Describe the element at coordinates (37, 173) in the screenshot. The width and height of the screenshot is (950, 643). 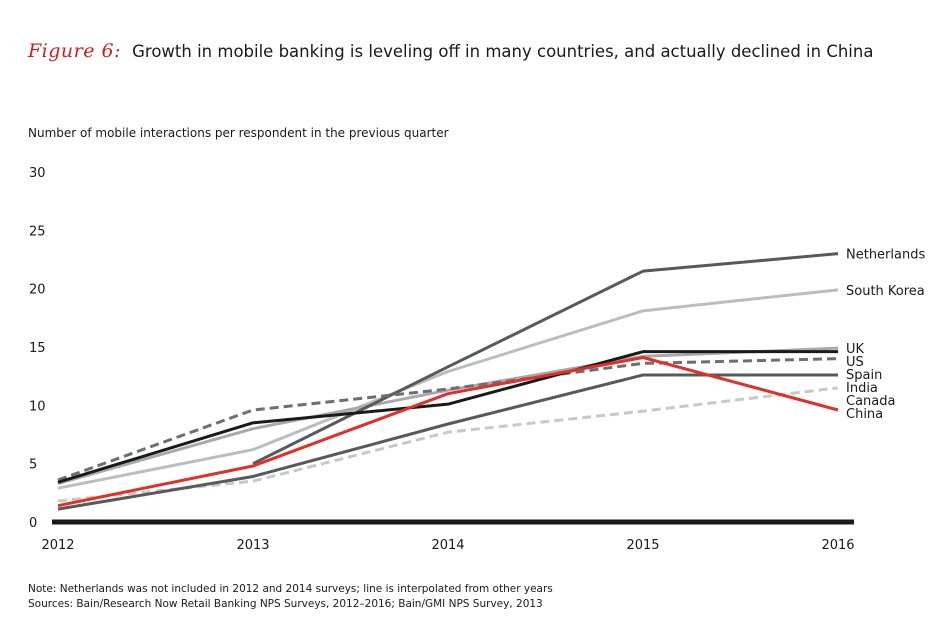
I see `y-tick-label: 30` at that location.